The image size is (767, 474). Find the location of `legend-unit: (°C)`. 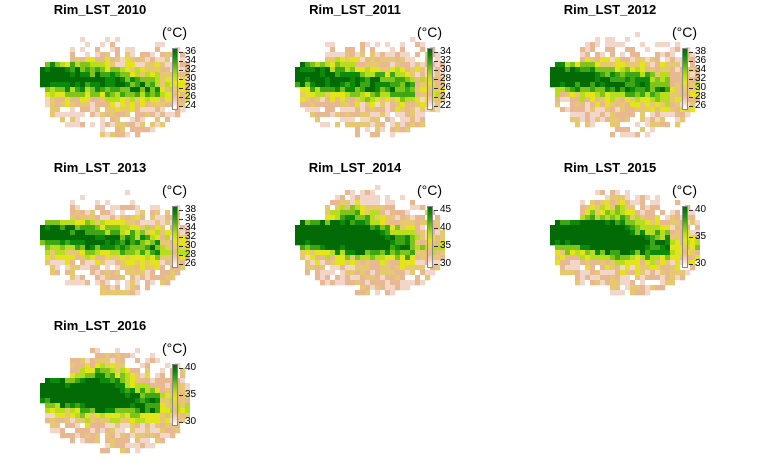

legend-unit: (°C) is located at coordinates (430, 32).